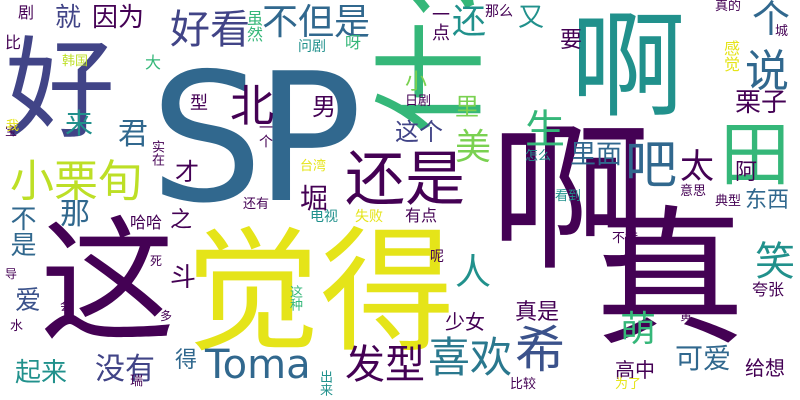  I want to click on word-budanshi: 不但是, so click(316, 22).